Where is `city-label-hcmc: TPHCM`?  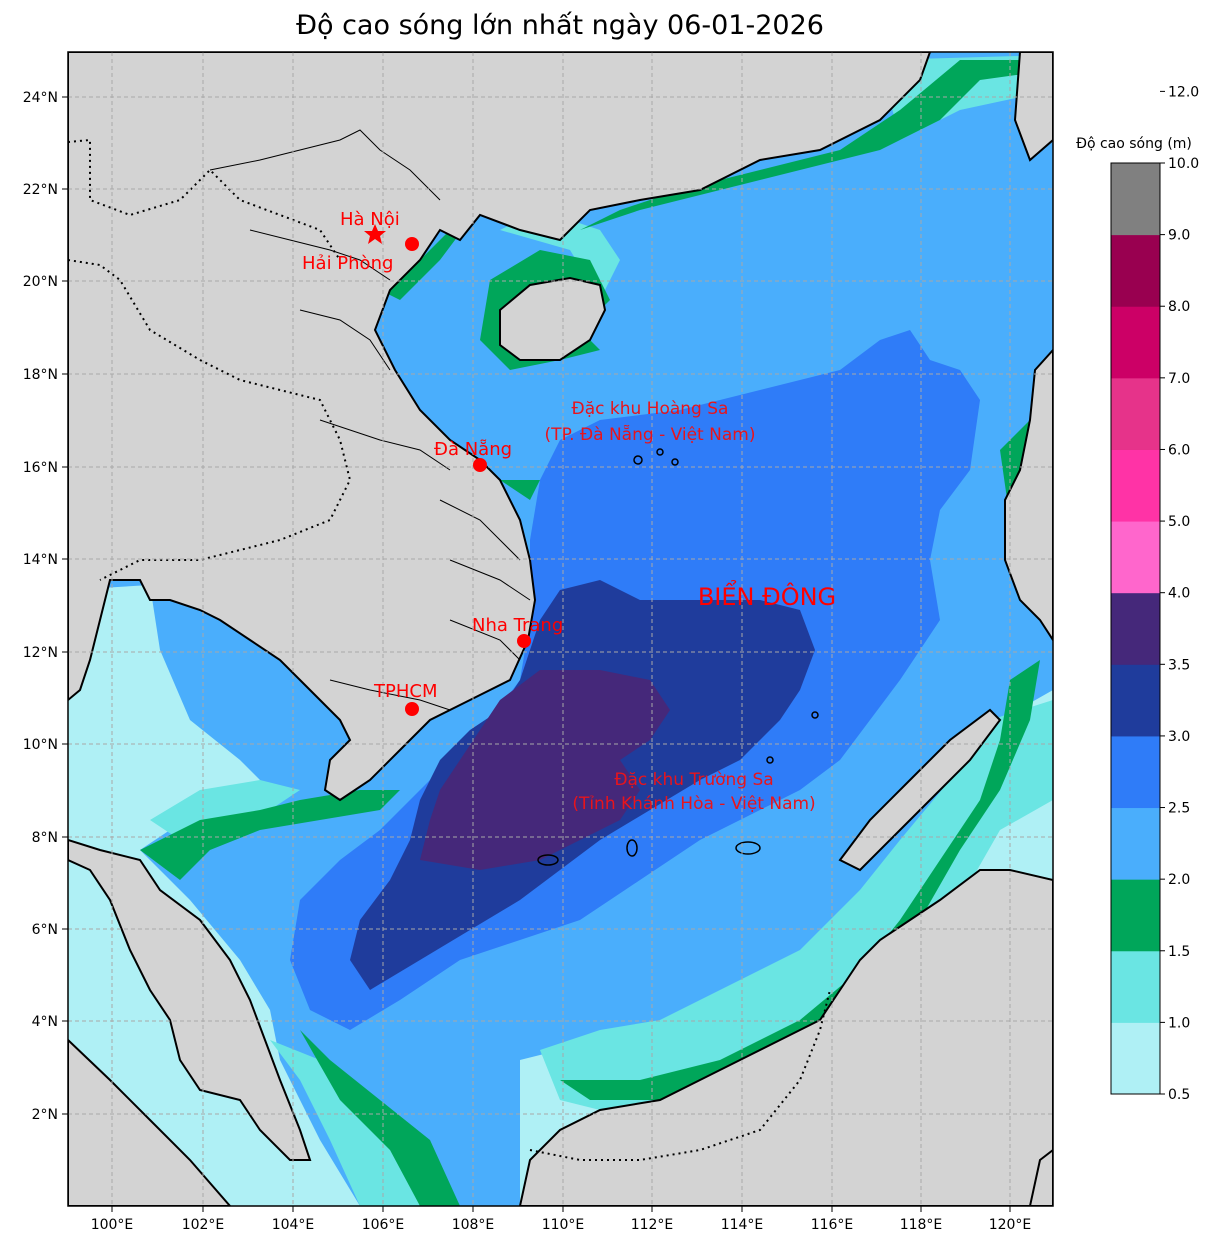 city-label-hcmc: TPHCM is located at coordinates (405, 691).